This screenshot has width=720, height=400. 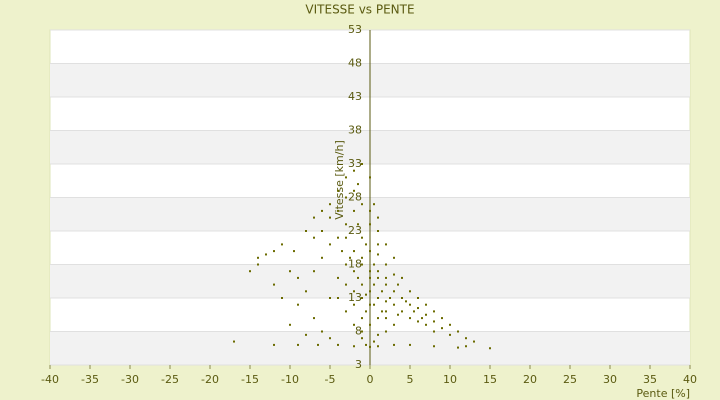 What do you see at coordinates (359, 10) in the screenshot?
I see `chart-title: VITESSE vs PENTE` at bounding box center [359, 10].